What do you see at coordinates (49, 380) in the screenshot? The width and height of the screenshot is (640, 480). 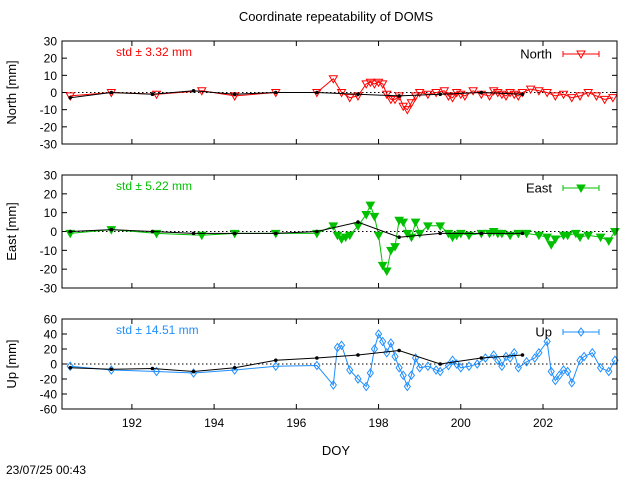 I see `up-ytick-label: -20` at bounding box center [49, 380].